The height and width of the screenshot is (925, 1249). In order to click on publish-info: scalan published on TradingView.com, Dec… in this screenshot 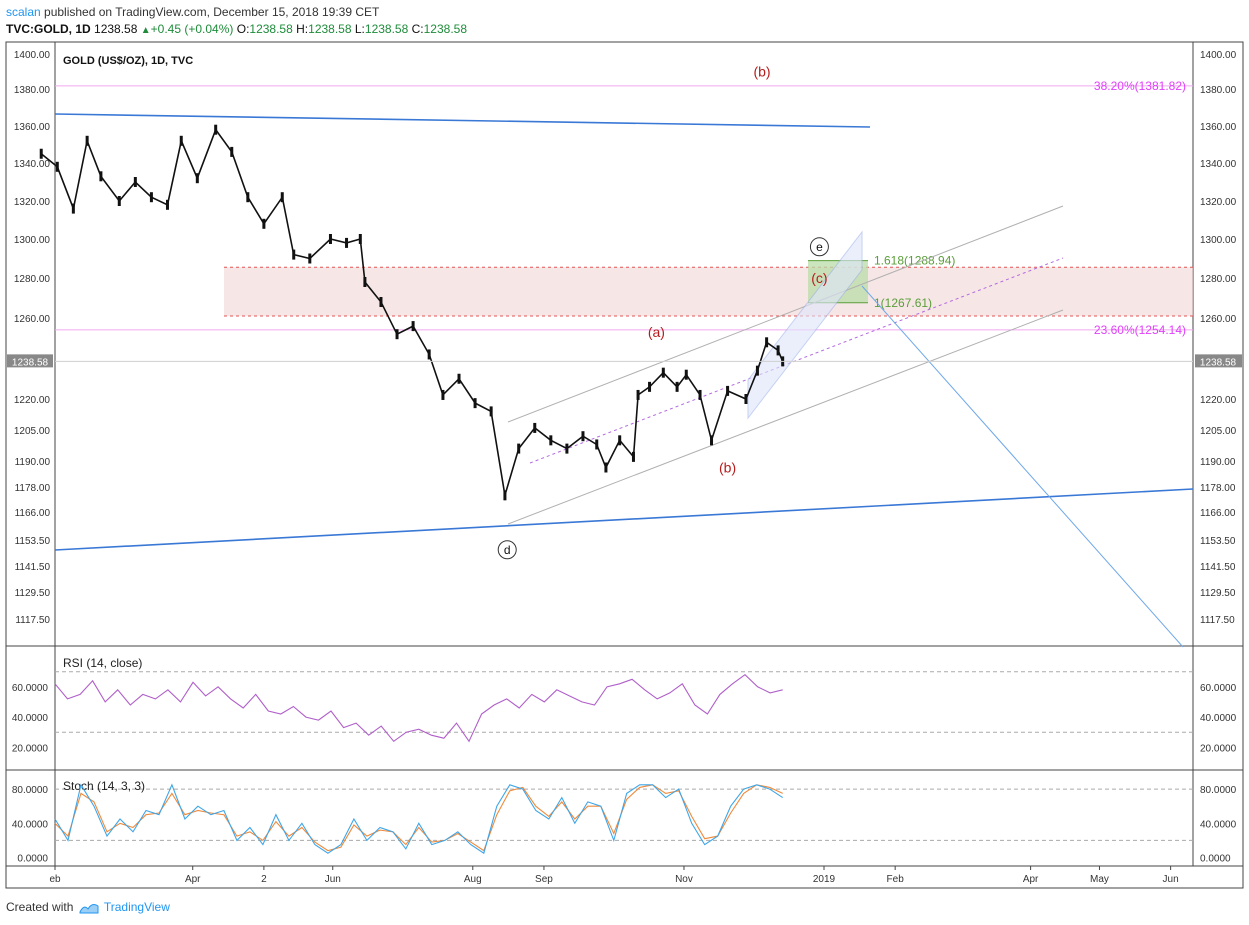, I will do `click(192, 12)`.